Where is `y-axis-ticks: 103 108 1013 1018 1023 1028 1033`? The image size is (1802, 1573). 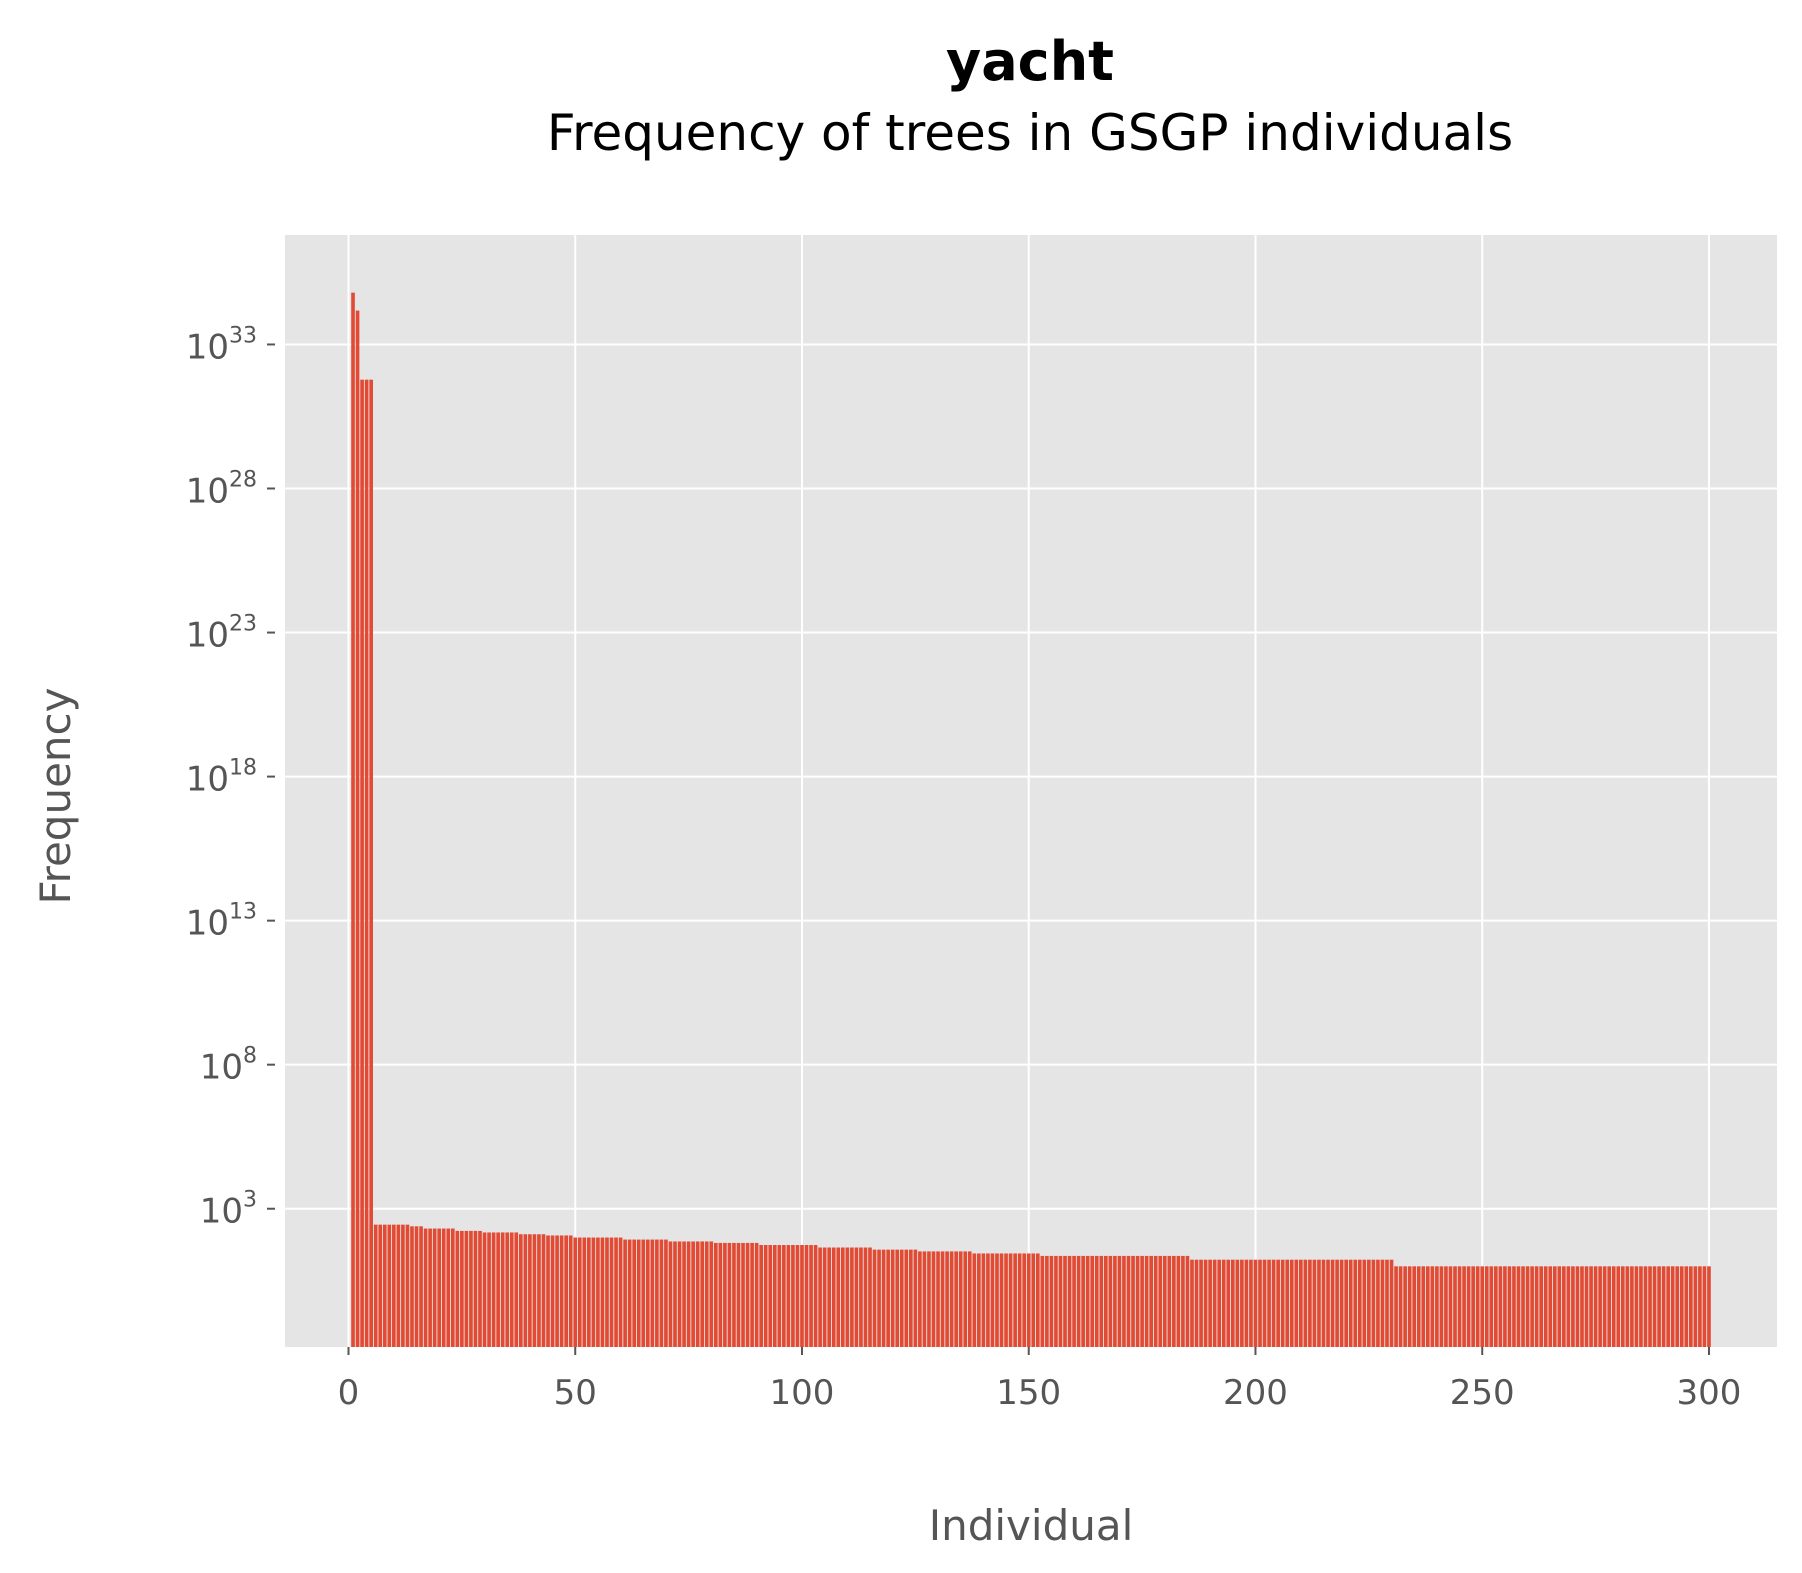
y-axis-ticks: 103 108 1013 1018 1023 1028 1033 is located at coordinates (230, 777).